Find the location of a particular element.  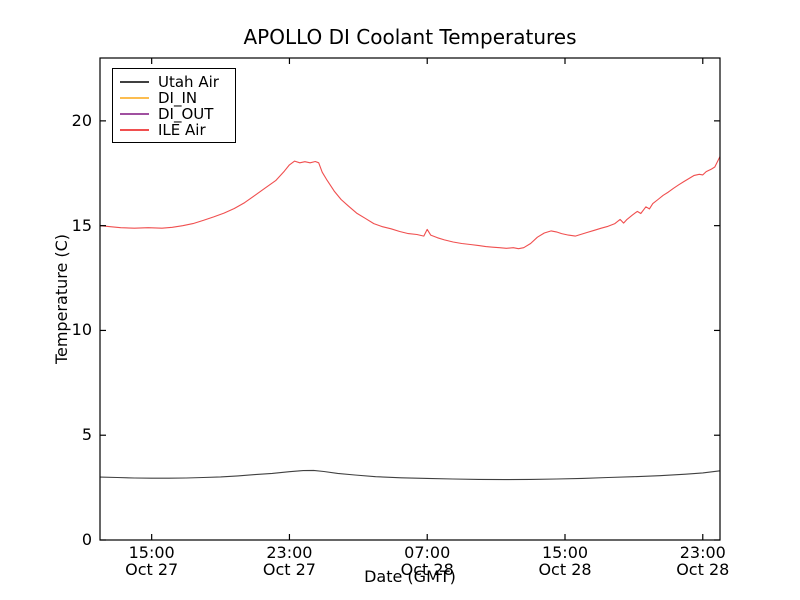

legend: Utah Air DI_IN DI_OUT ILE Air is located at coordinates (174, 105).